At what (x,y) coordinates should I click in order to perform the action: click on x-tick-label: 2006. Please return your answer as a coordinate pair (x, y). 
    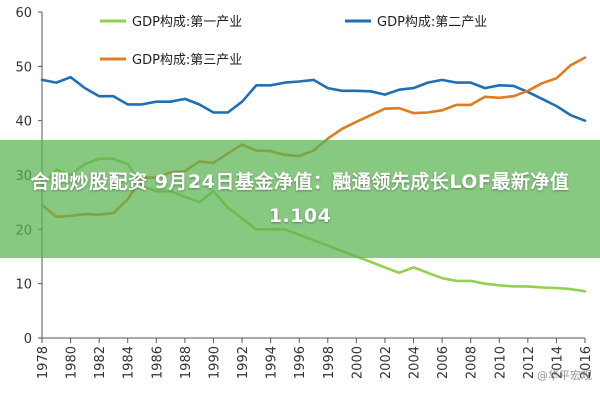
    Looking at the image, I should click on (443, 362).